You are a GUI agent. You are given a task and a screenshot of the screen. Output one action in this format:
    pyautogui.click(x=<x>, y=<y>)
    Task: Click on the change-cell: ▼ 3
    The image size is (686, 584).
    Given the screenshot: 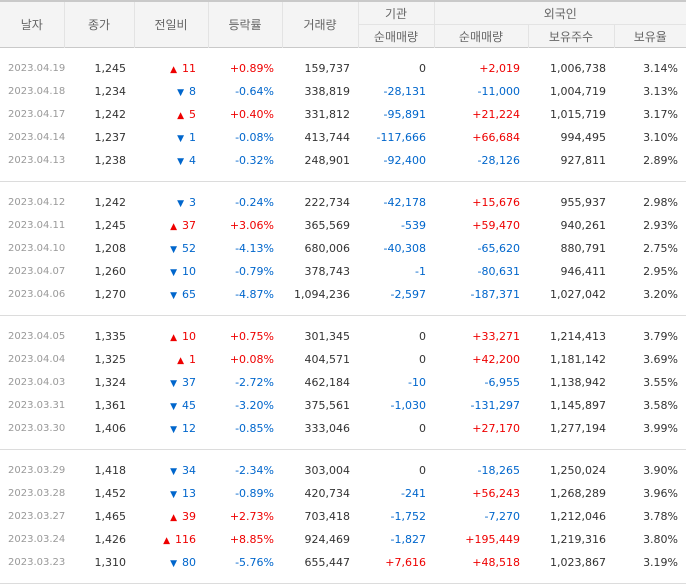 What is the action you would take?
    pyautogui.click(x=171, y=202)
    